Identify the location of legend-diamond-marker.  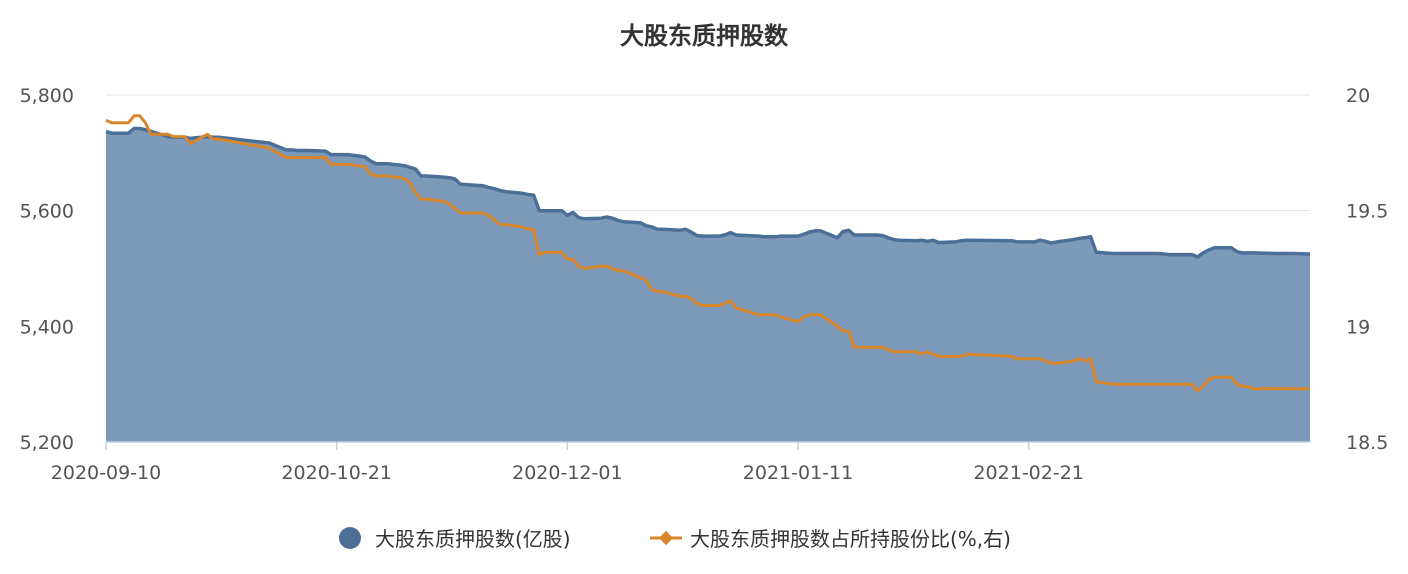
(666, 538).